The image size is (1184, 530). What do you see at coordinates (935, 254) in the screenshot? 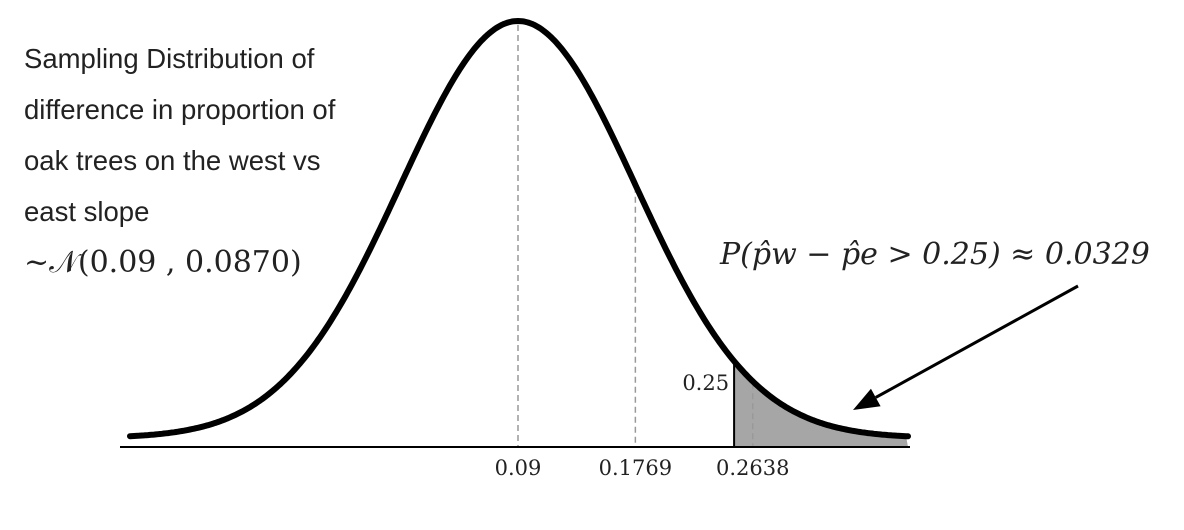
I see `probability-label: P(p̂w − p̂e > 0.25) ≈ 0.0329` at bounding box center [935, 254].